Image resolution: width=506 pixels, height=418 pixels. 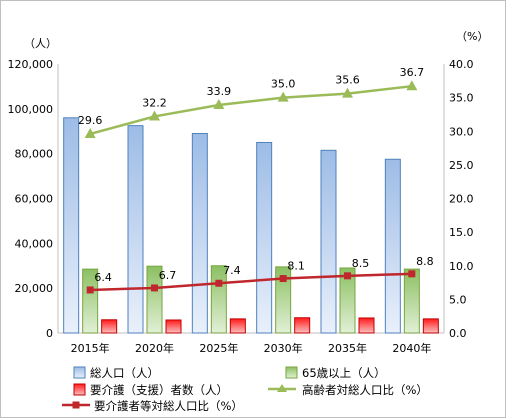 I want to click on data-label-elderly-ratio: 32.2, so click(x=154, y=102).